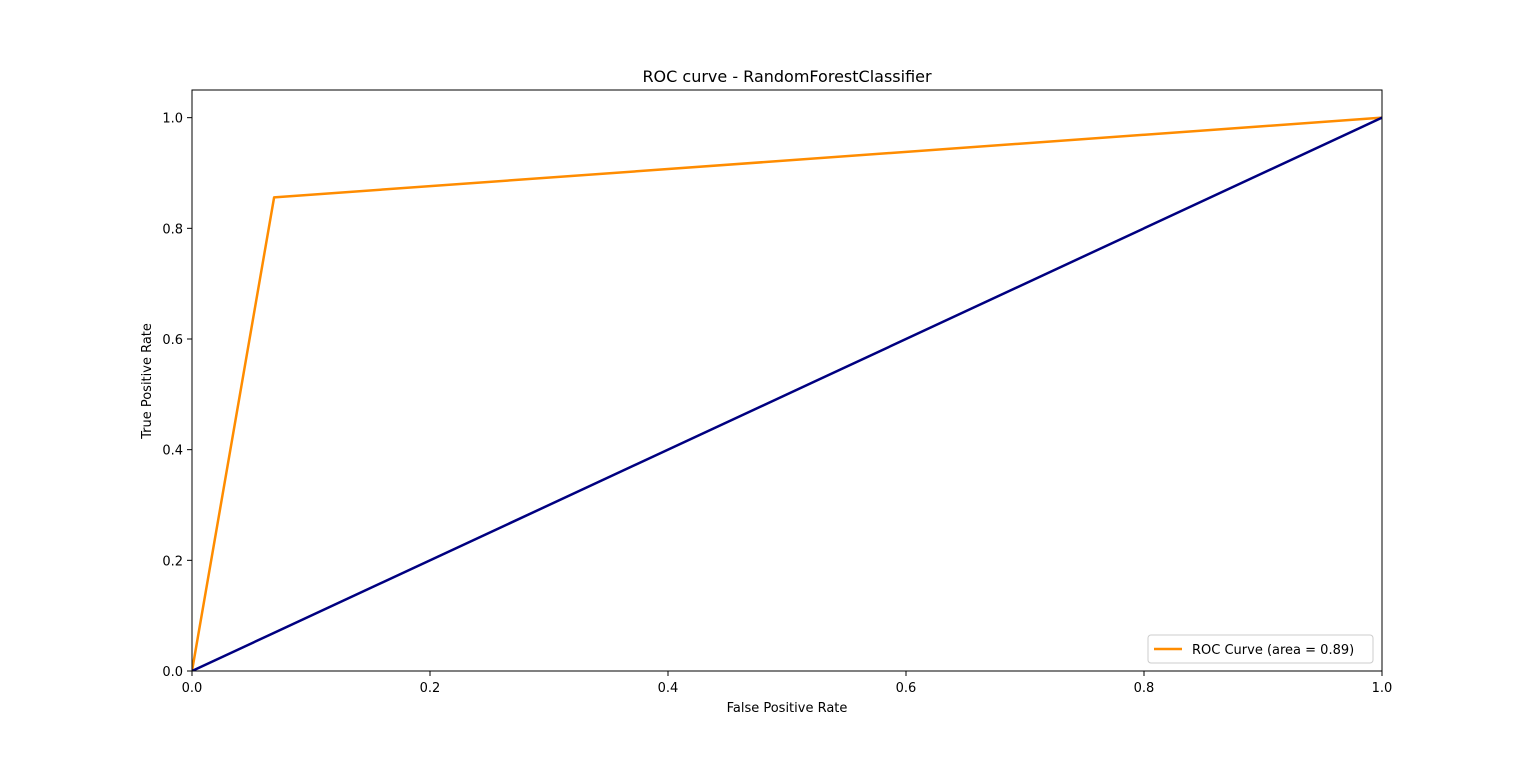 This screenshot has height=758, width=1536. Describe the element at coordinates (787, 708) in the screenshot. I see `x-axis-label: False Positive Rate` at that location.